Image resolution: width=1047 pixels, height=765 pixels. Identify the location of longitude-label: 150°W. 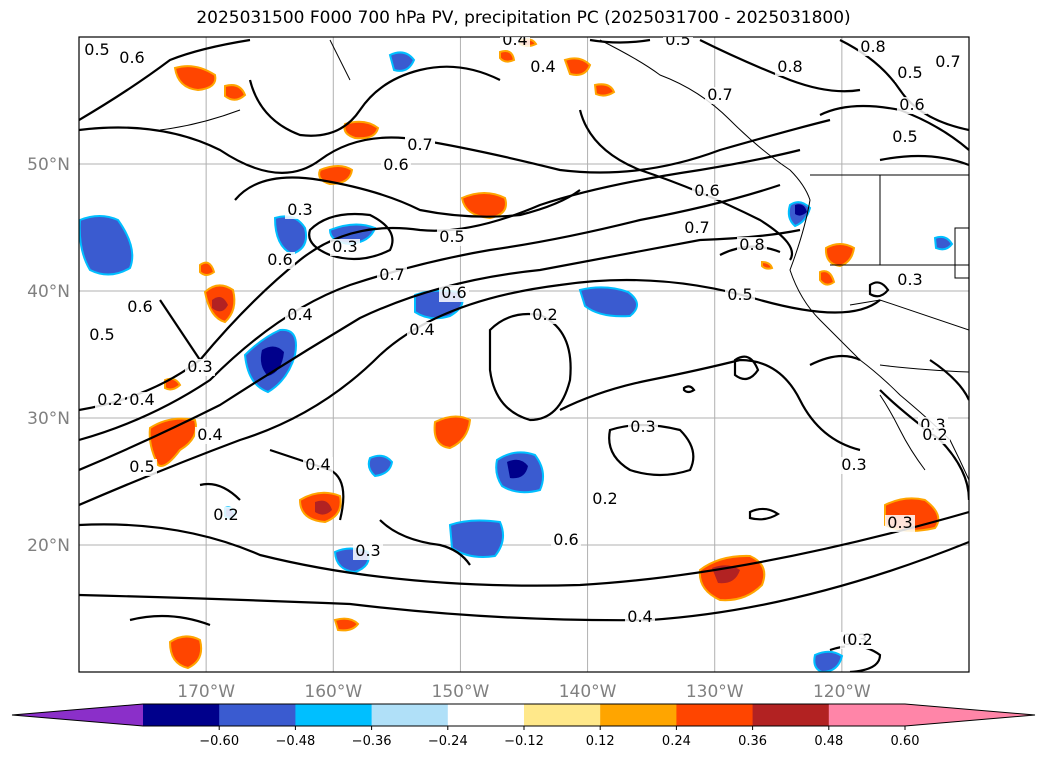
(461, 692).